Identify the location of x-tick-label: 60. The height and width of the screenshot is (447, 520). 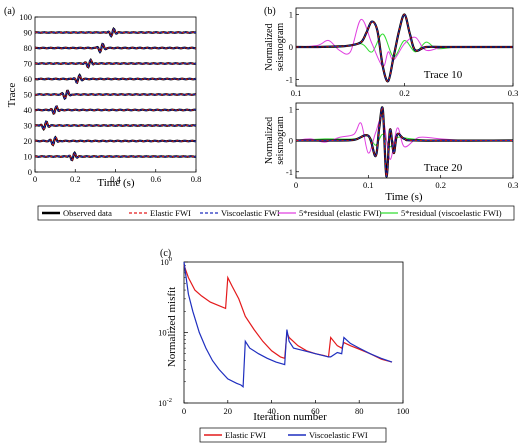
(315, 411).